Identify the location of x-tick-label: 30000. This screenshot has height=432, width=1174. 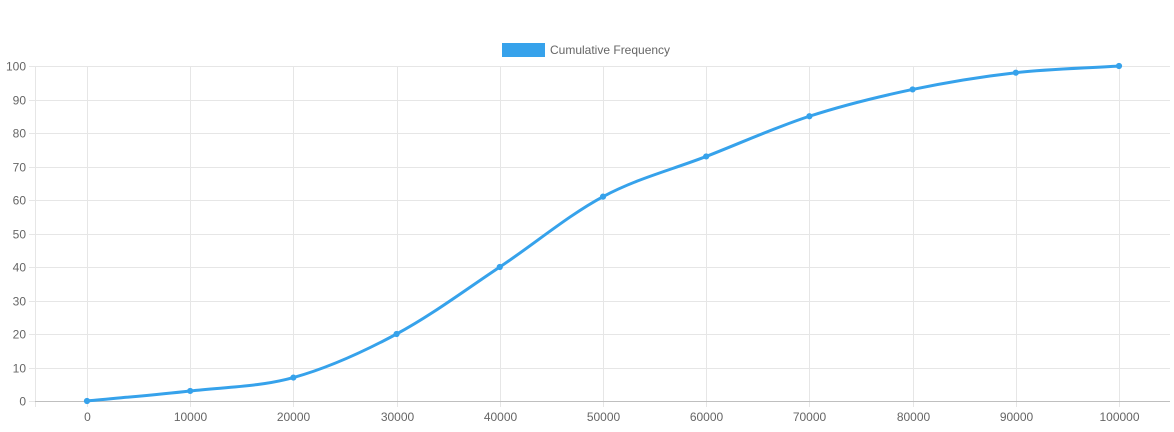
(398, 417).